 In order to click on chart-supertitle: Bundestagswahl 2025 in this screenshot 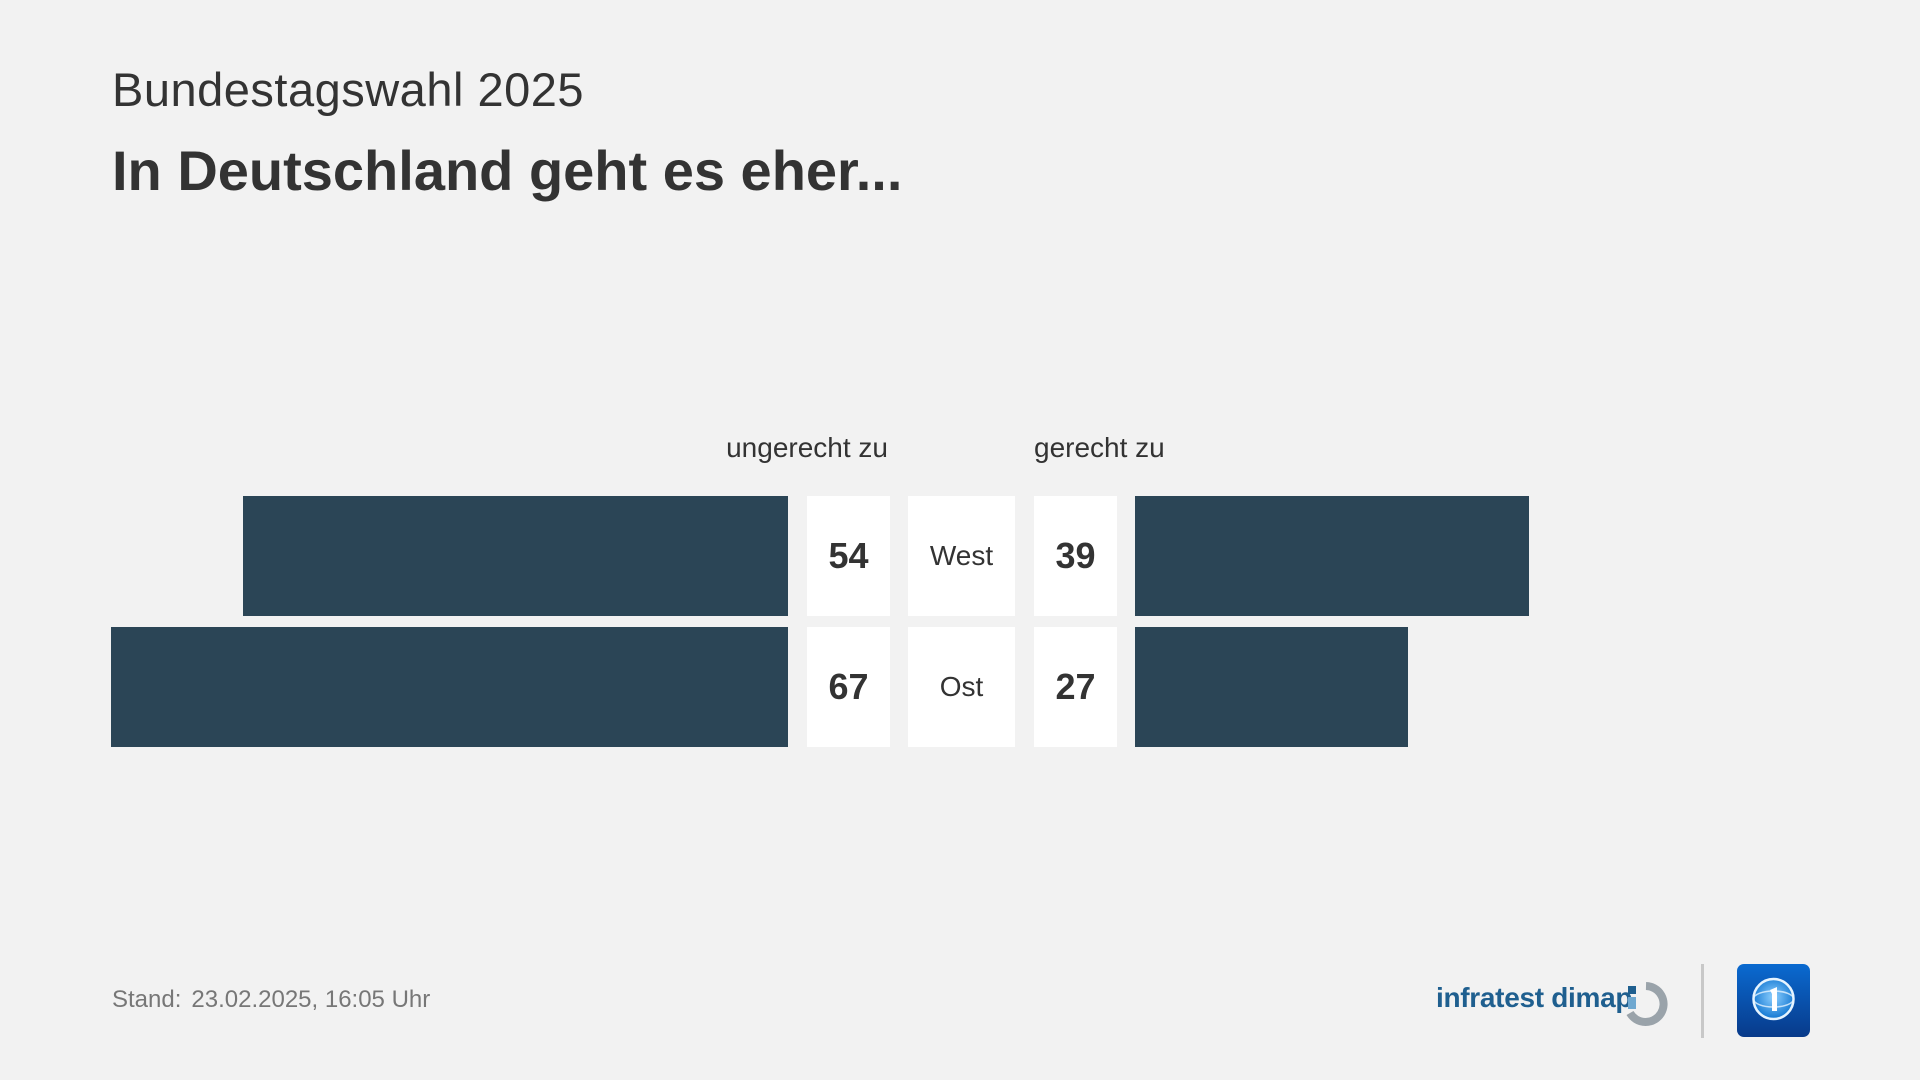, I will do `click(348, 89)`.